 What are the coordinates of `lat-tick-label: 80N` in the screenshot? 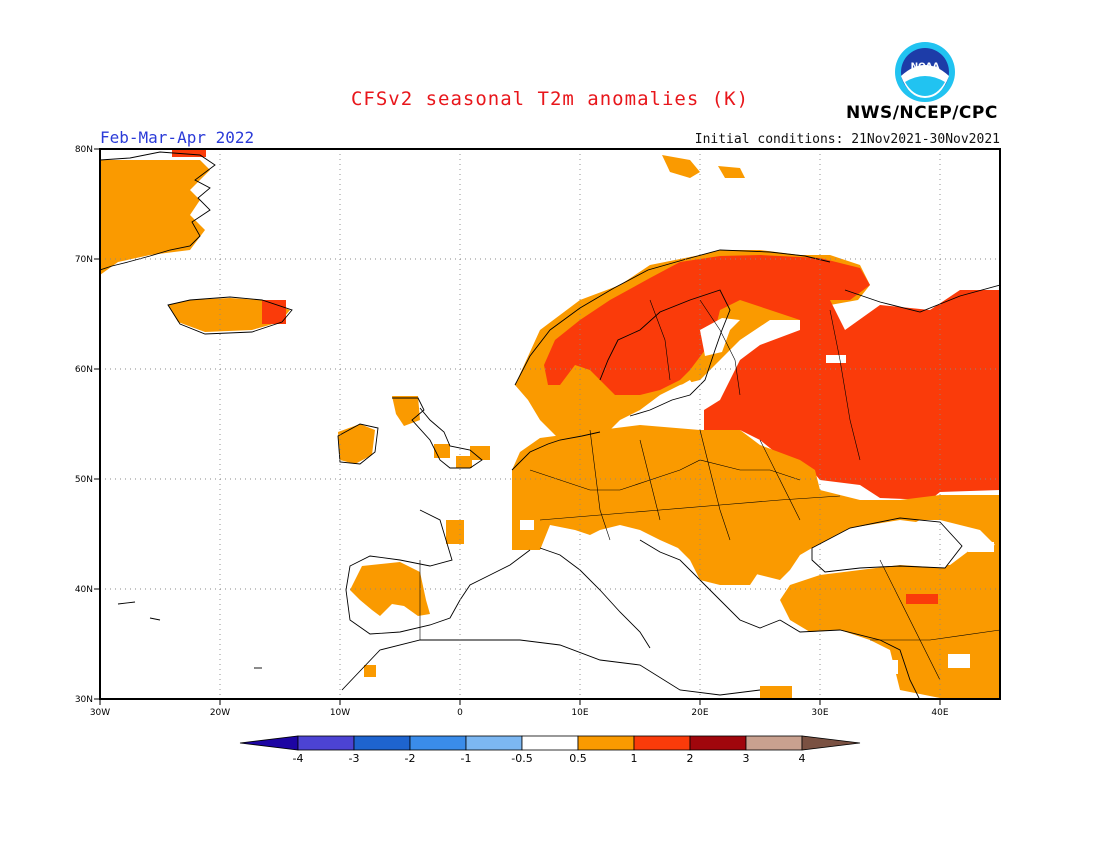 It's located at (84, 150).